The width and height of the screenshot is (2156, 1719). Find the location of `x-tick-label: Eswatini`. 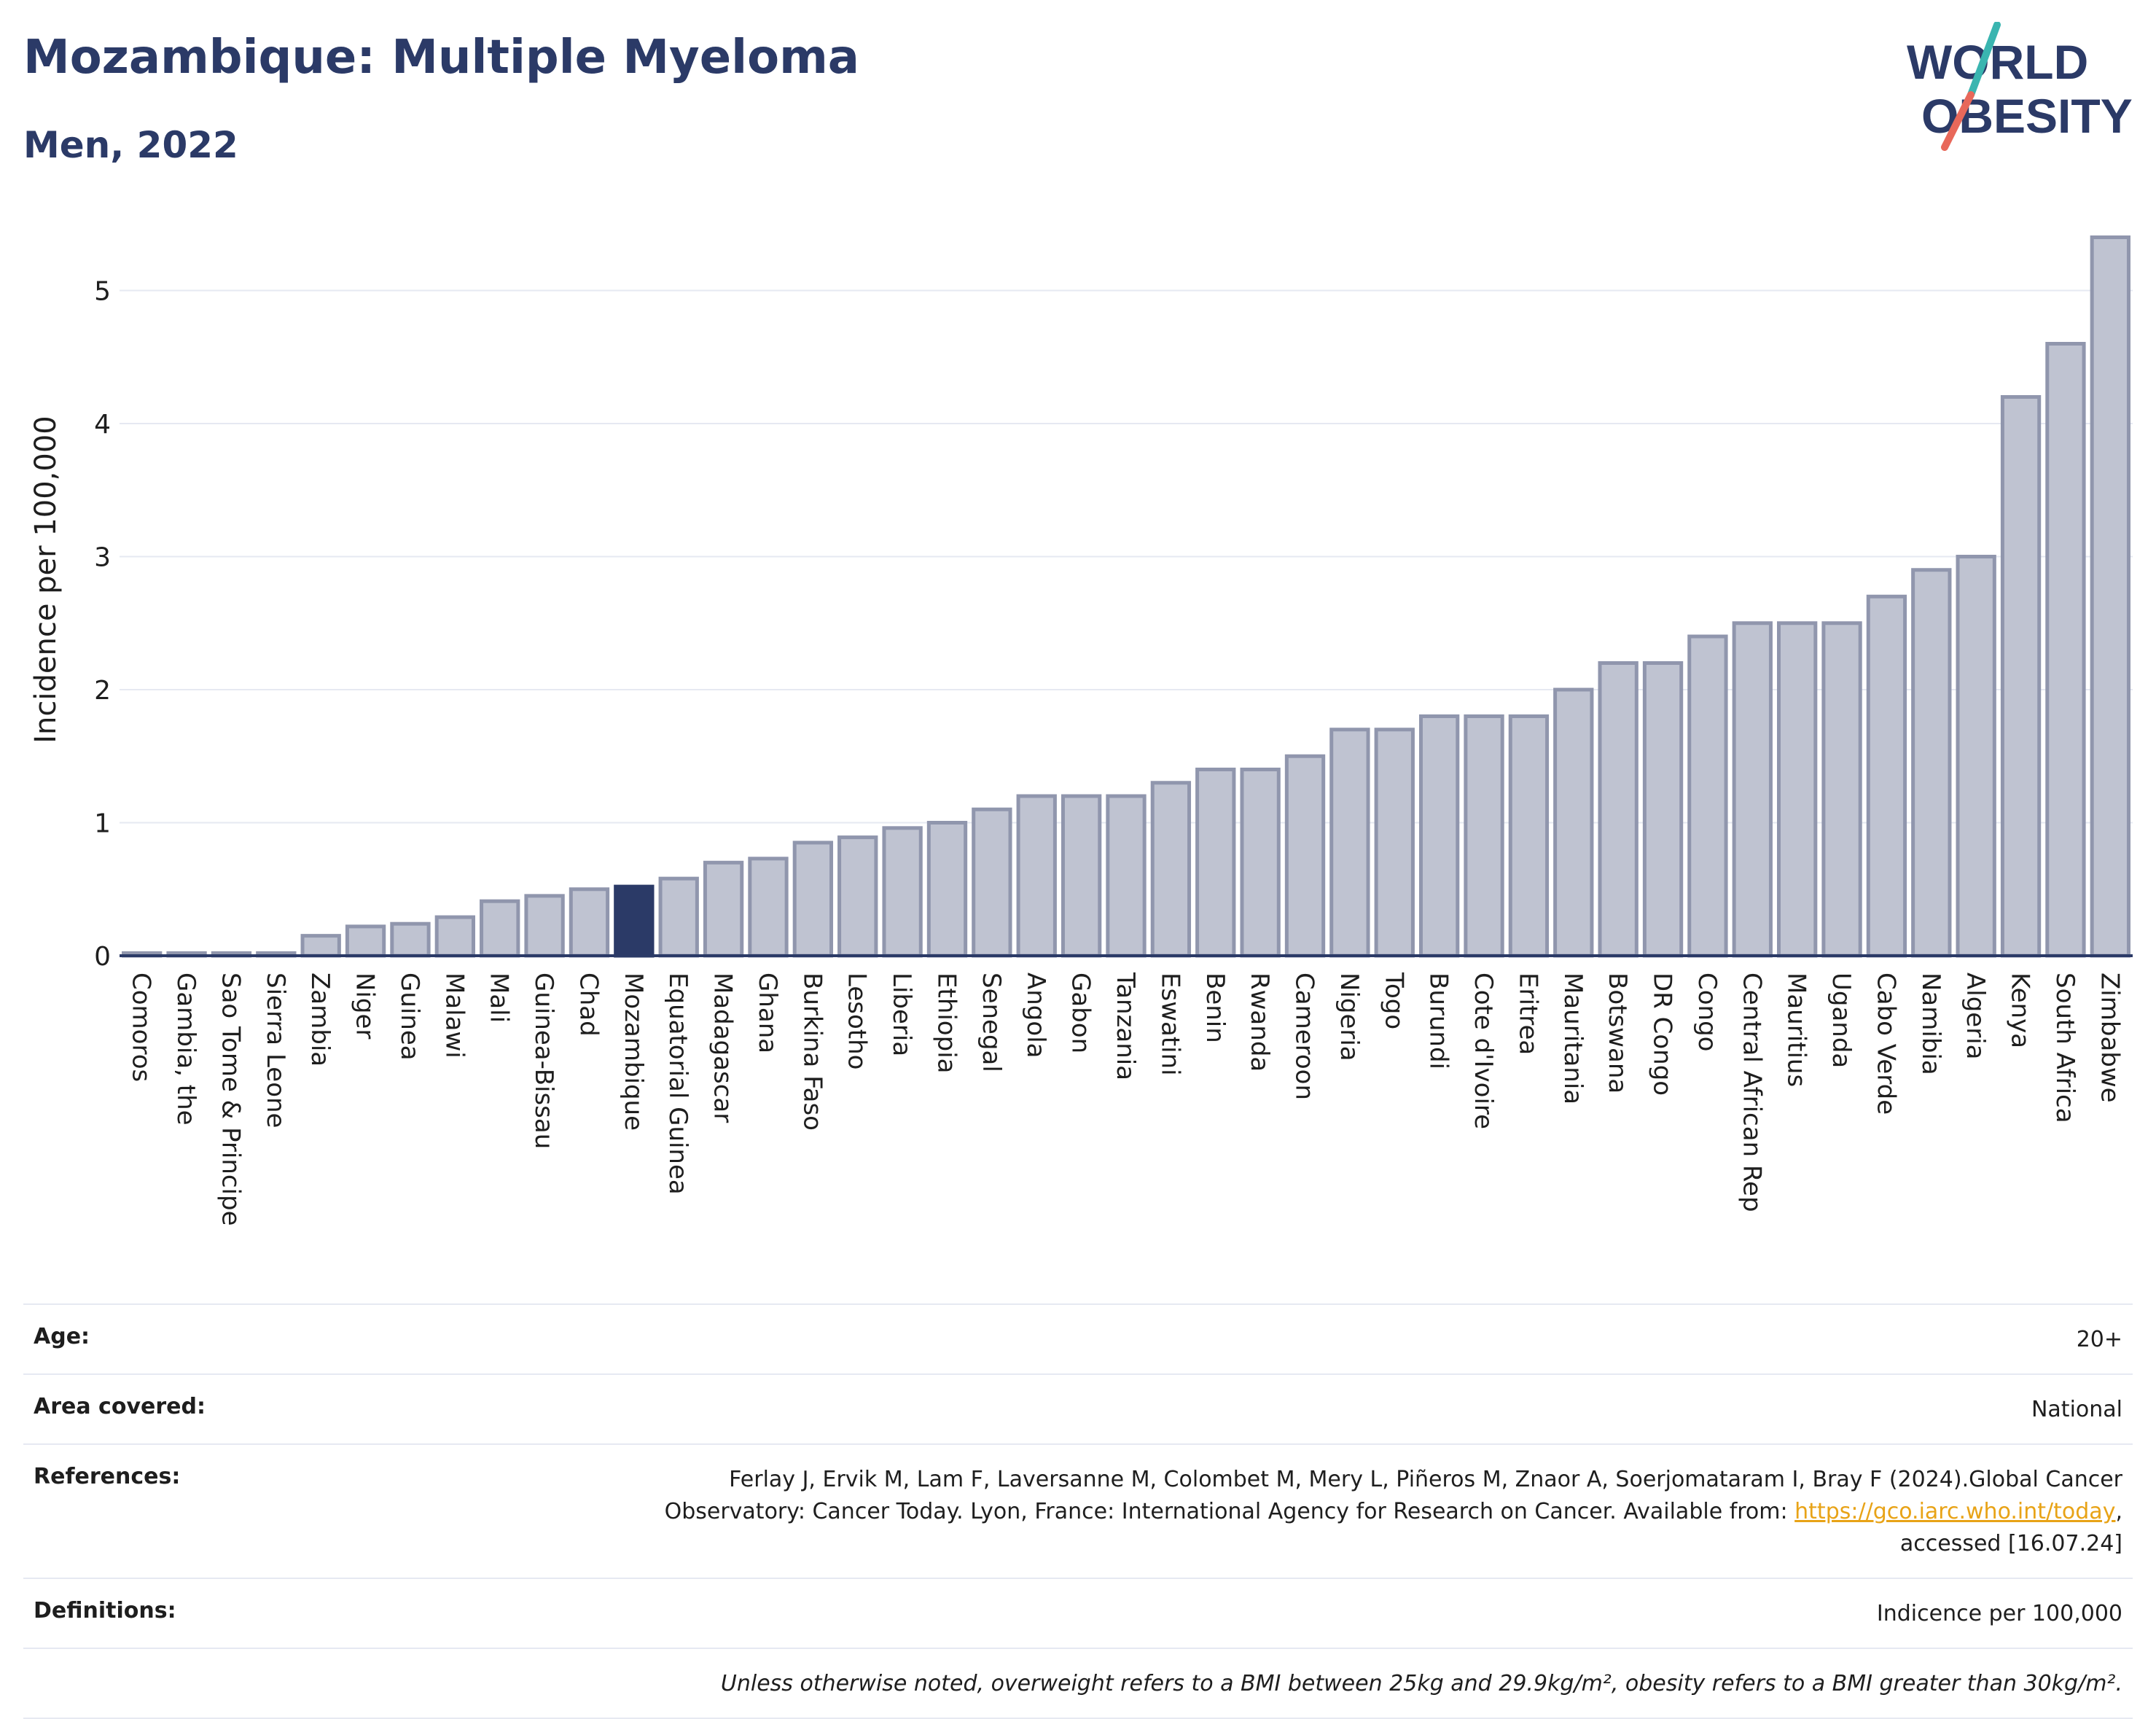

x-tick-label: Eswatini is located at coordinates (1169, 1024).